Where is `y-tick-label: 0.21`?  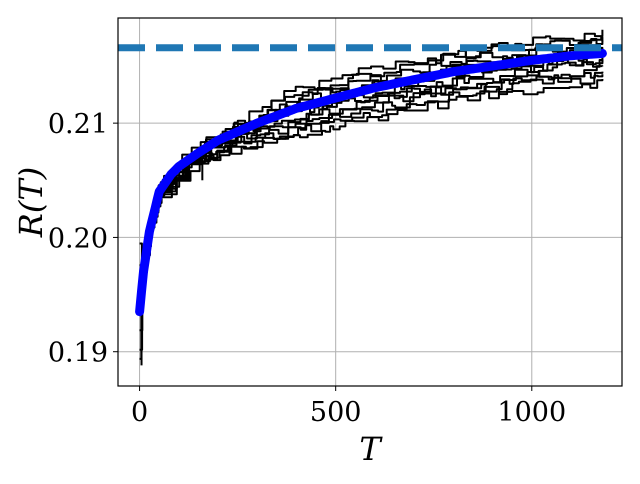 y-tick-label: 0.21 is located at coordinates (78, 124).